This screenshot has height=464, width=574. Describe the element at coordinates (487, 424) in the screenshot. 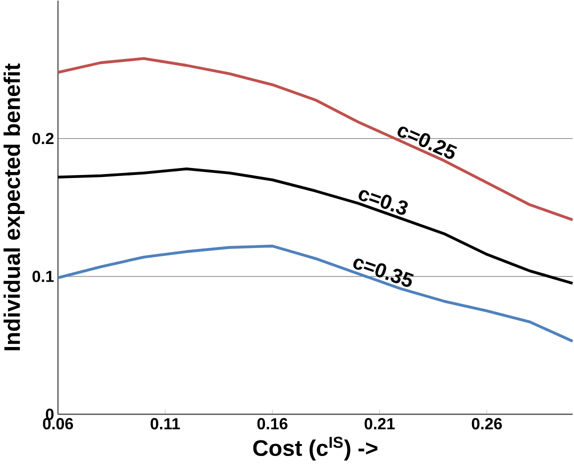

I see `x-tick-label: 0.26` at that location.